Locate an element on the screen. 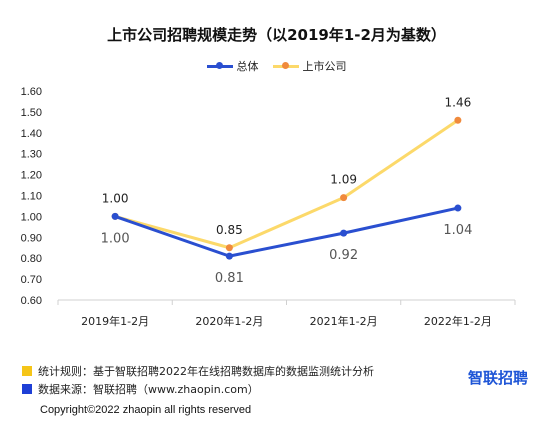 Image resolution: width=553 pixels, height=436 pixels. data-label-listed: 0.85 is located at coordinates (229, 230).